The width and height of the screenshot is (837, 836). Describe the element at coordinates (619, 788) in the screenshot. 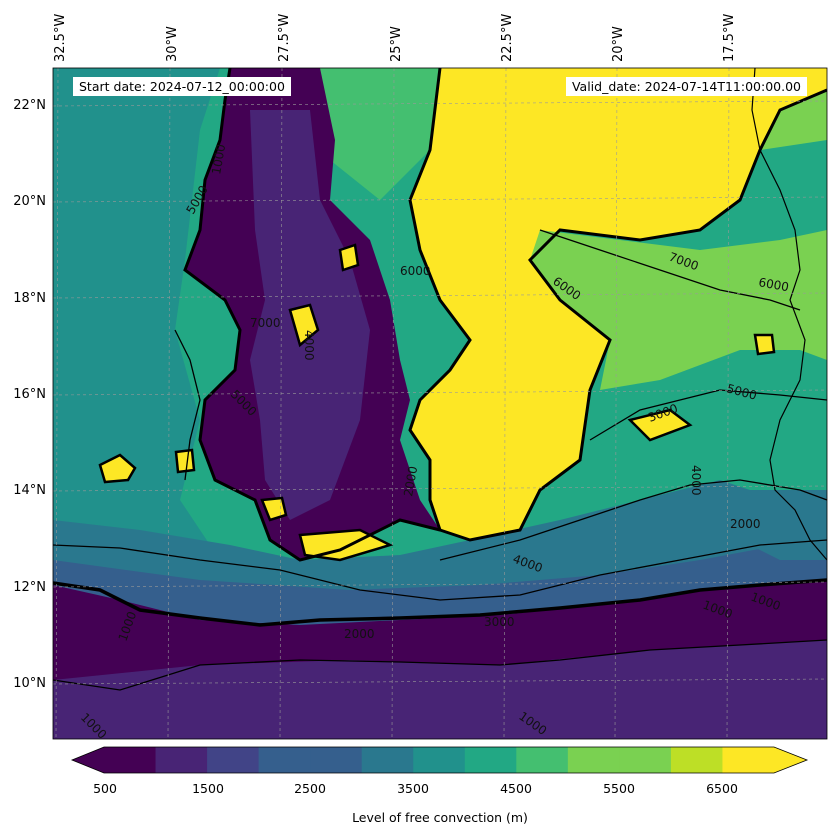

I see `colorbar-tick-label: 5500` at that location.